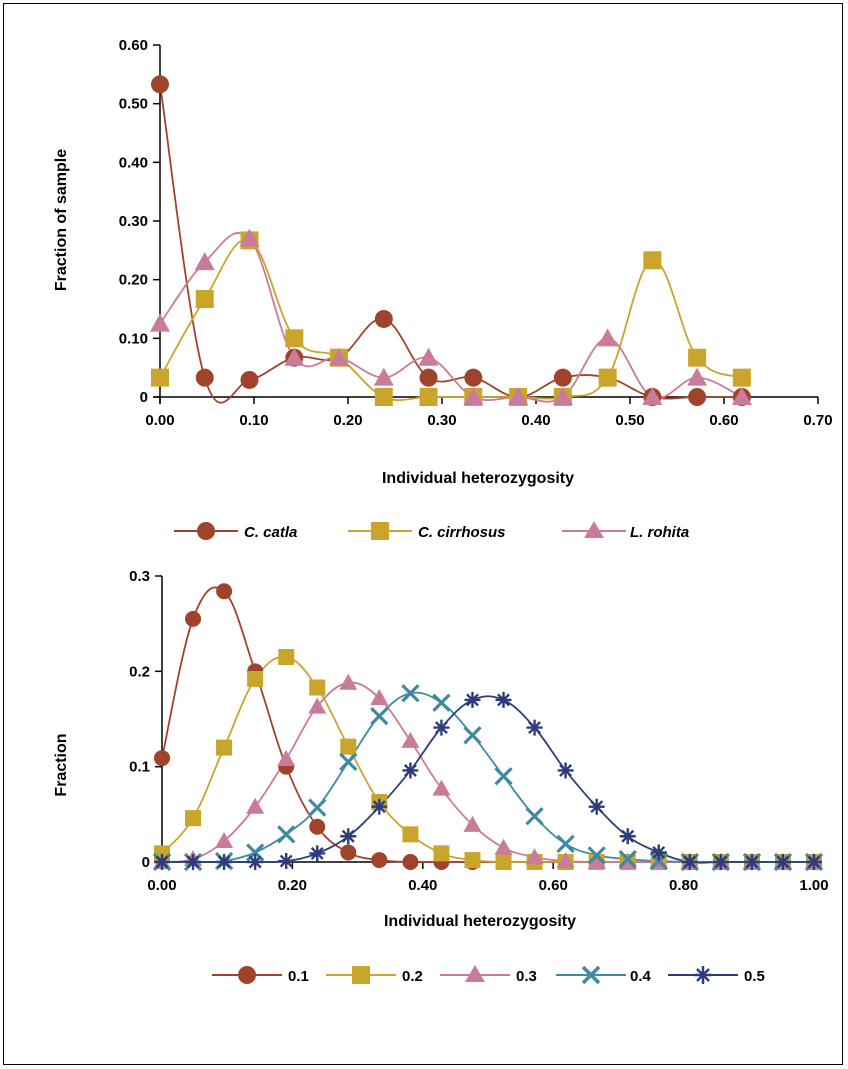  What do you see at coordinates (535, 420) in the screenshot?
I see `chart-1-x-tick-label: 0.40` at bounding box center [535, 420].